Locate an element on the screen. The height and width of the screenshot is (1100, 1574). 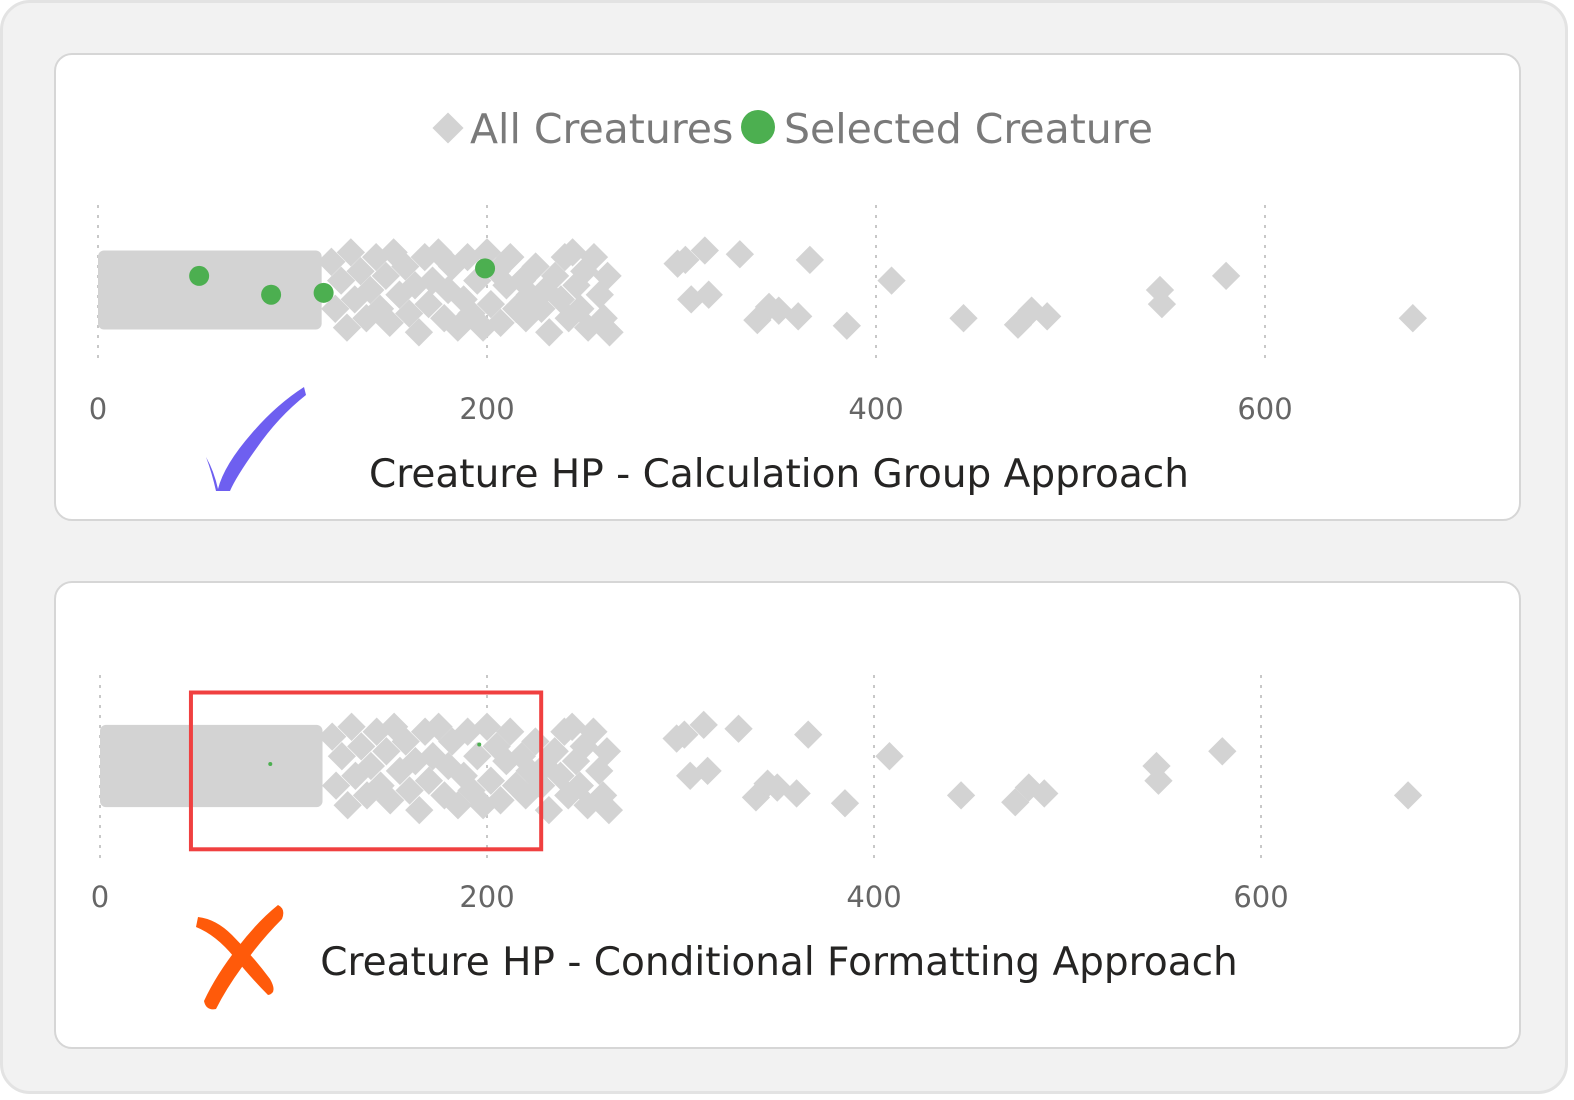
chart-title: Creature HP - Calculation Group Approach is located at coordinates (779, 474).